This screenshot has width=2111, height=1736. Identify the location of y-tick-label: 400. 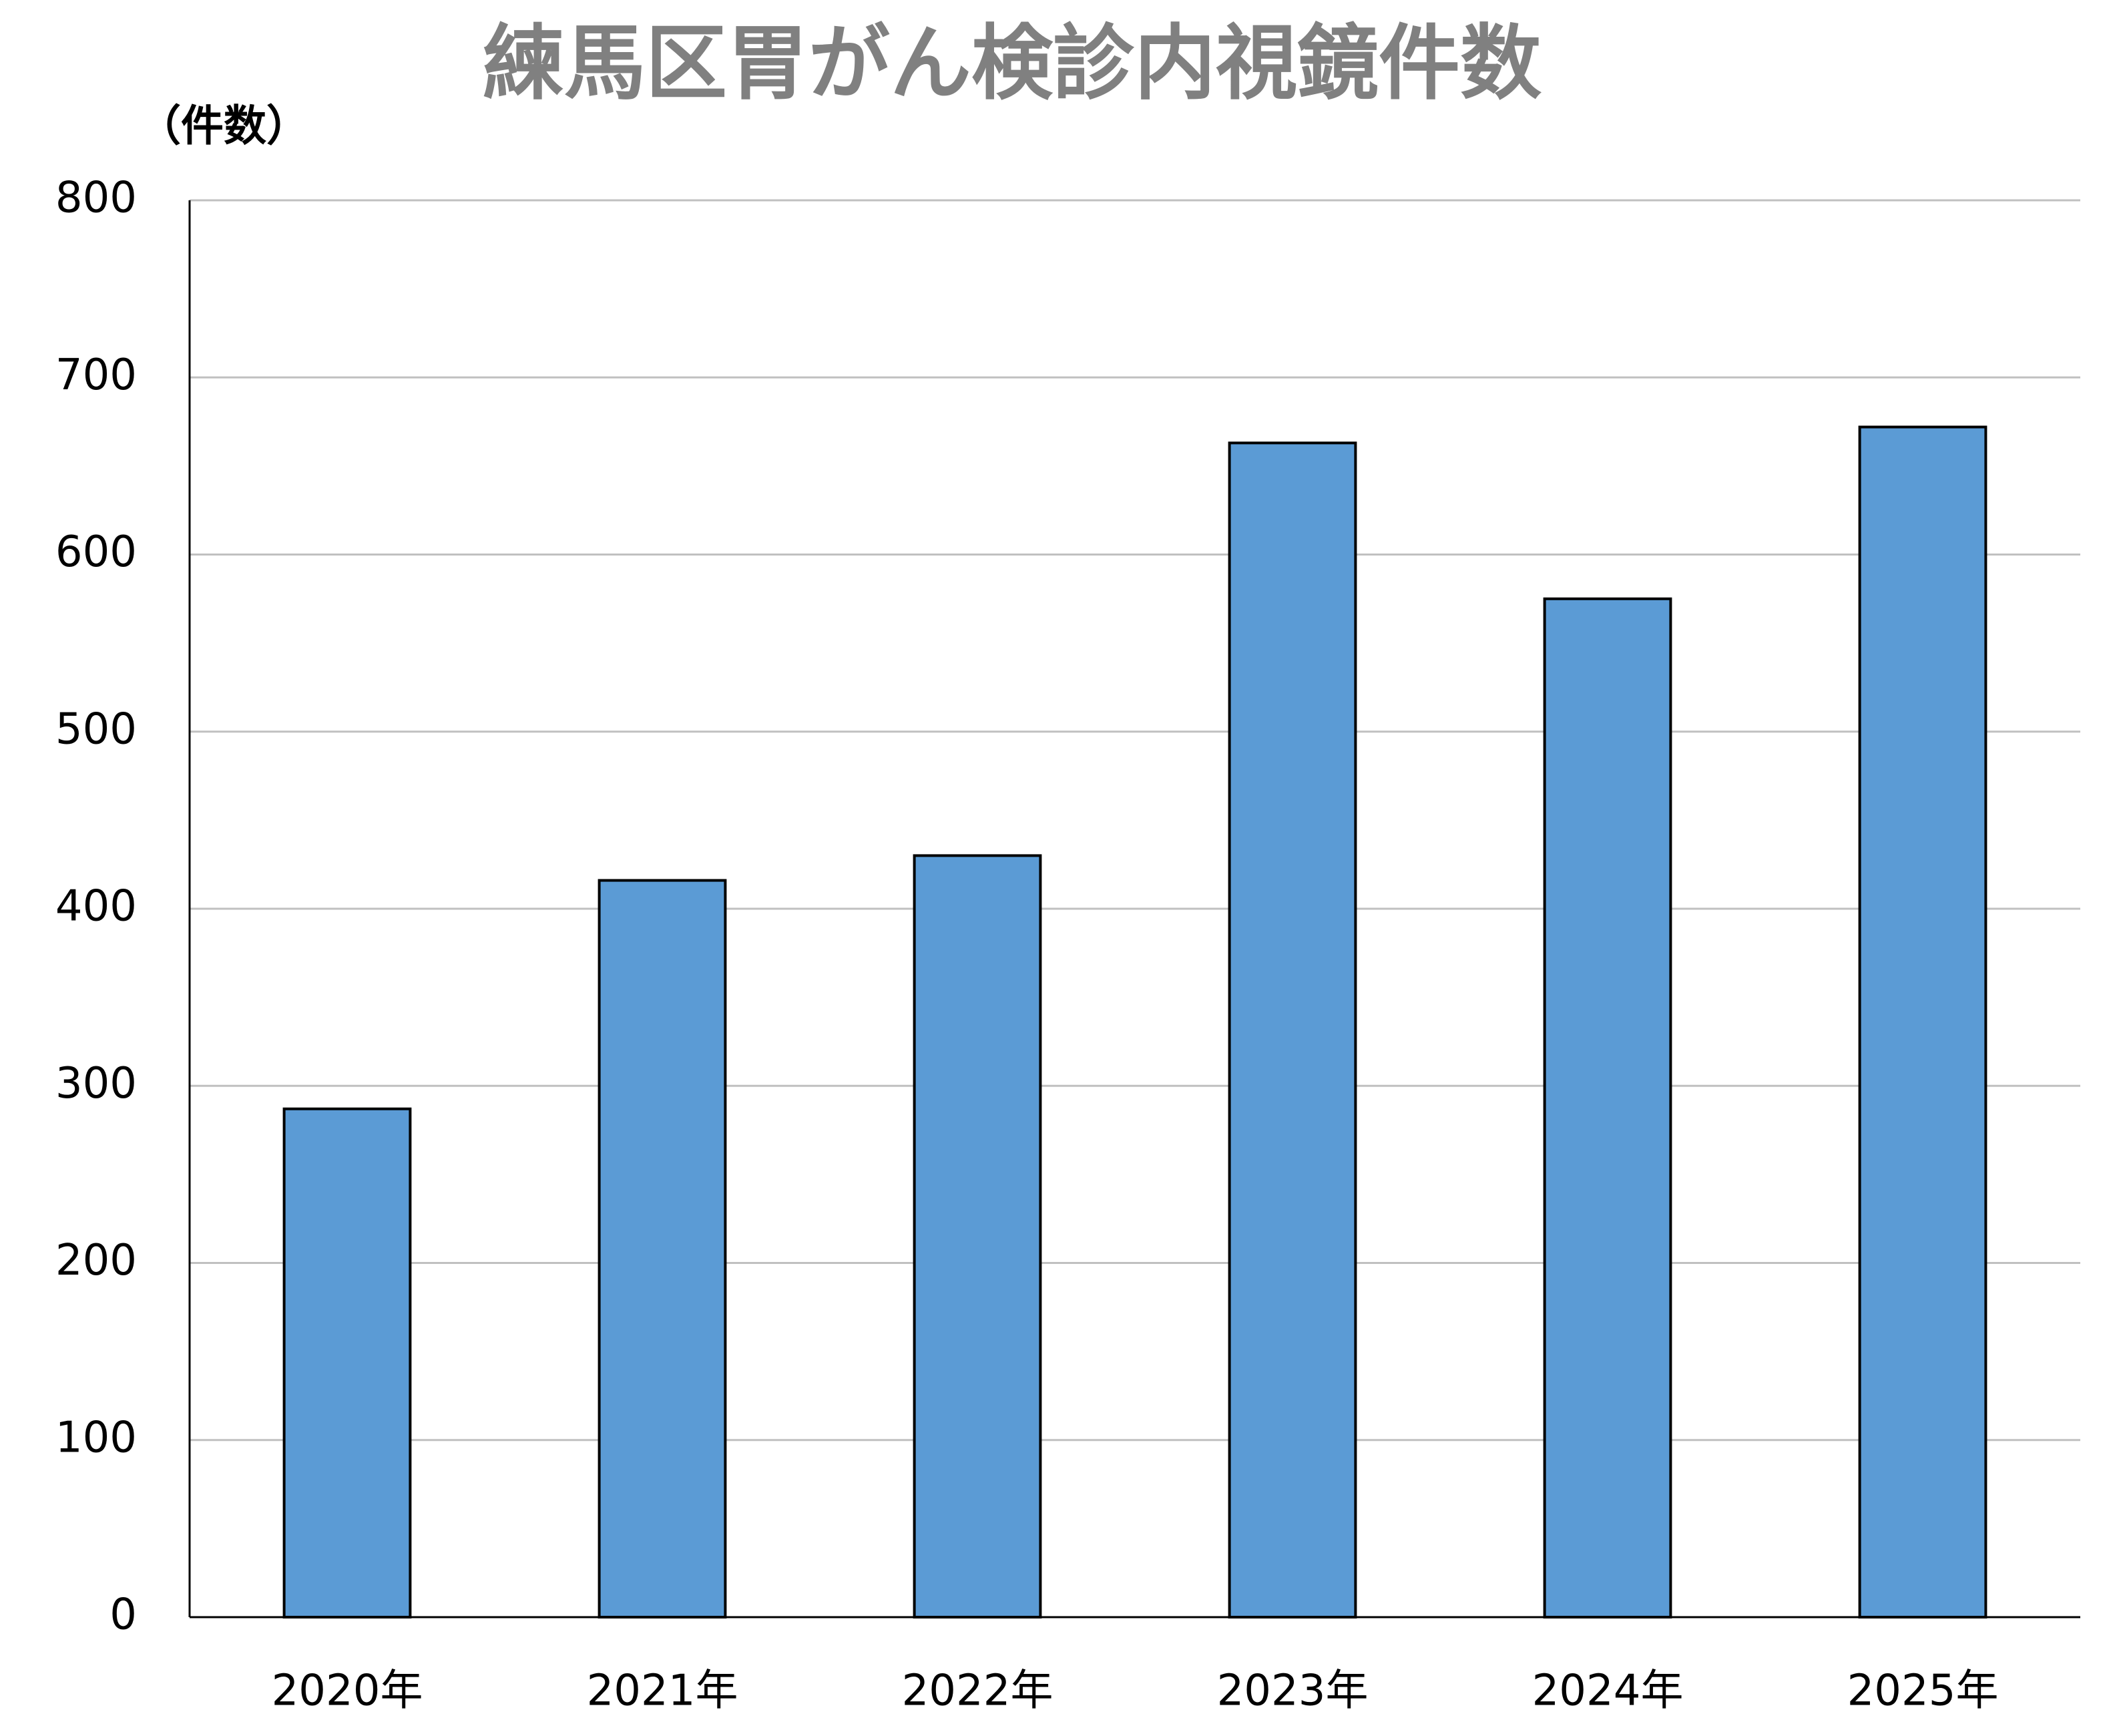
(96, 907).